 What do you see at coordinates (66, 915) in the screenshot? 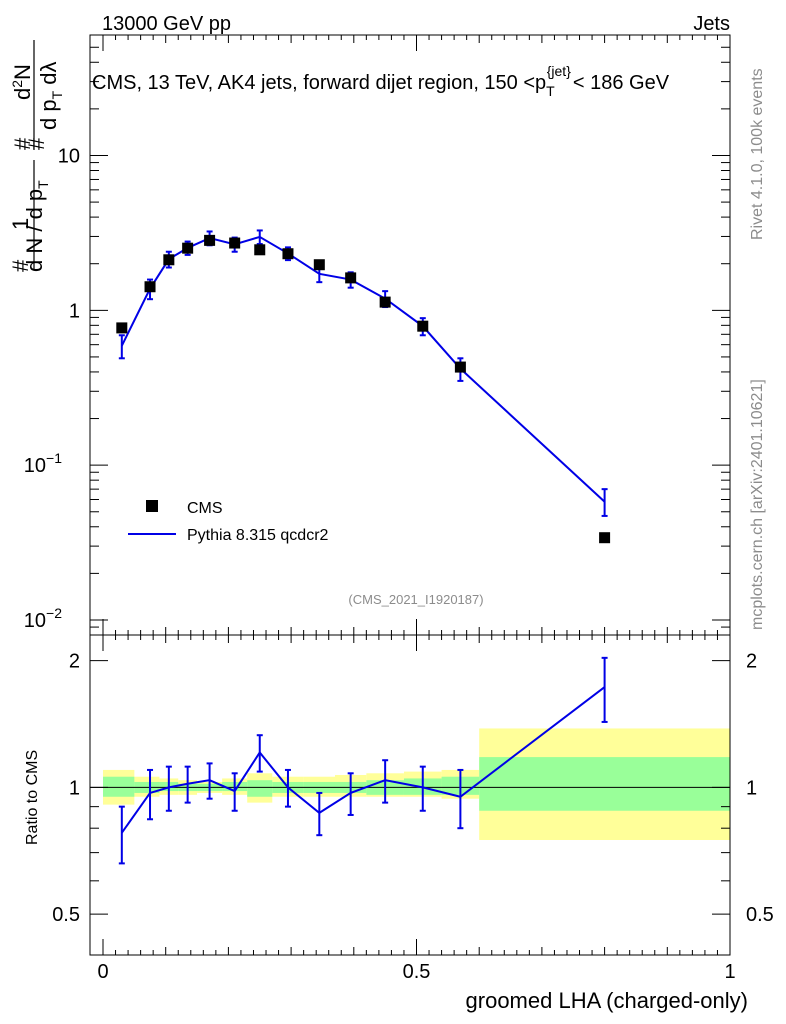
I see `ratio-y-tick-label: 0.5` at bounding box center [66, 915].